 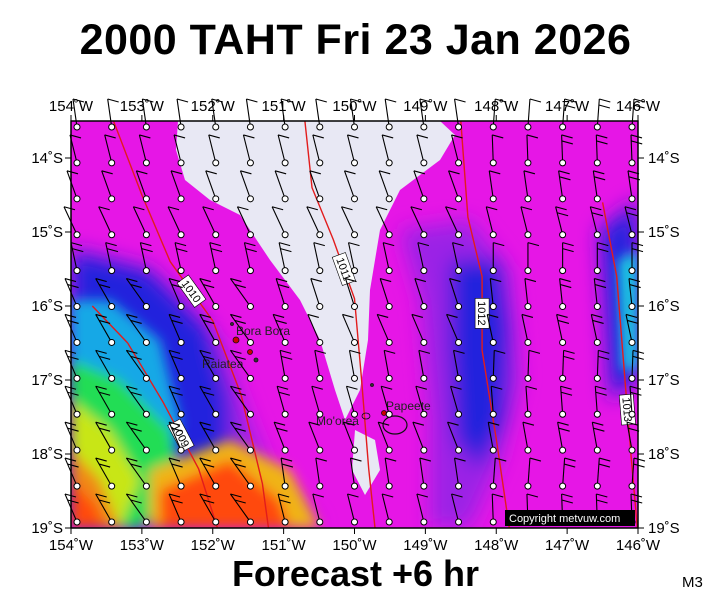 I want to click on calm-area-south, so click(x=366, y=462).